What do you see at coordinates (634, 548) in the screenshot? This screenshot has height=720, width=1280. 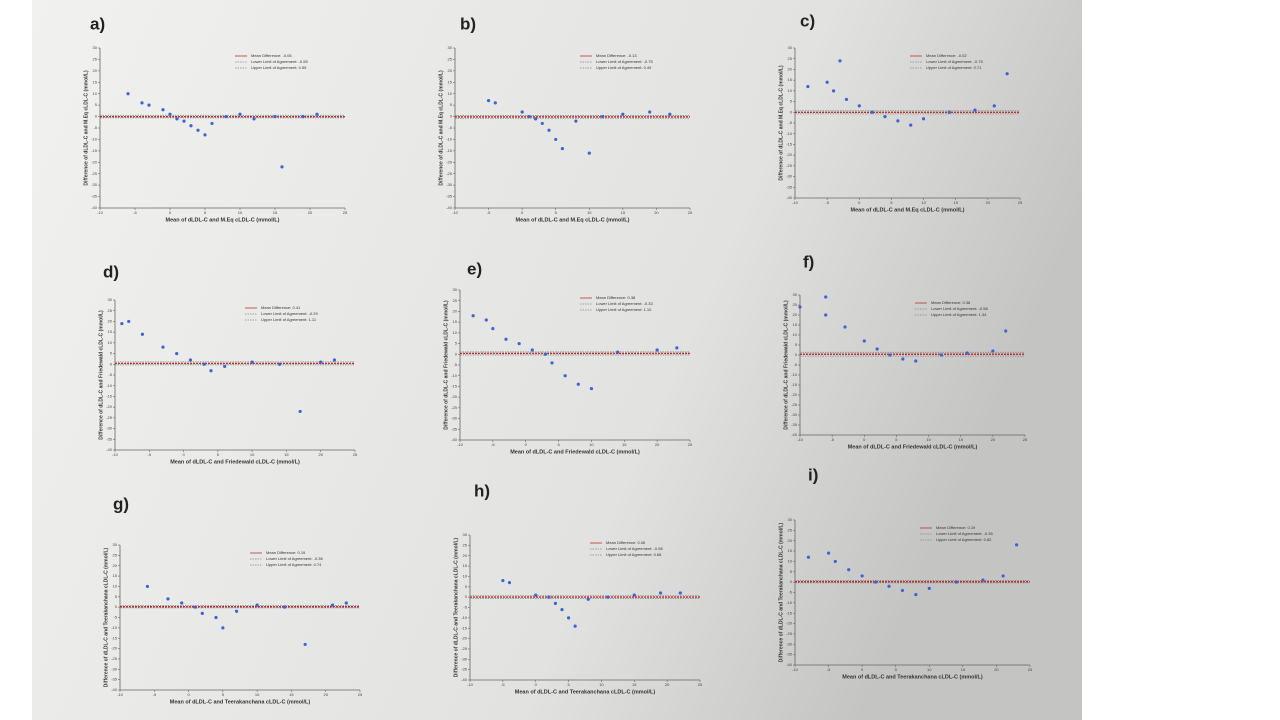 I see `legend-label: Lower Limit of Agreement: -0.56` at bounding box center [634, 548].